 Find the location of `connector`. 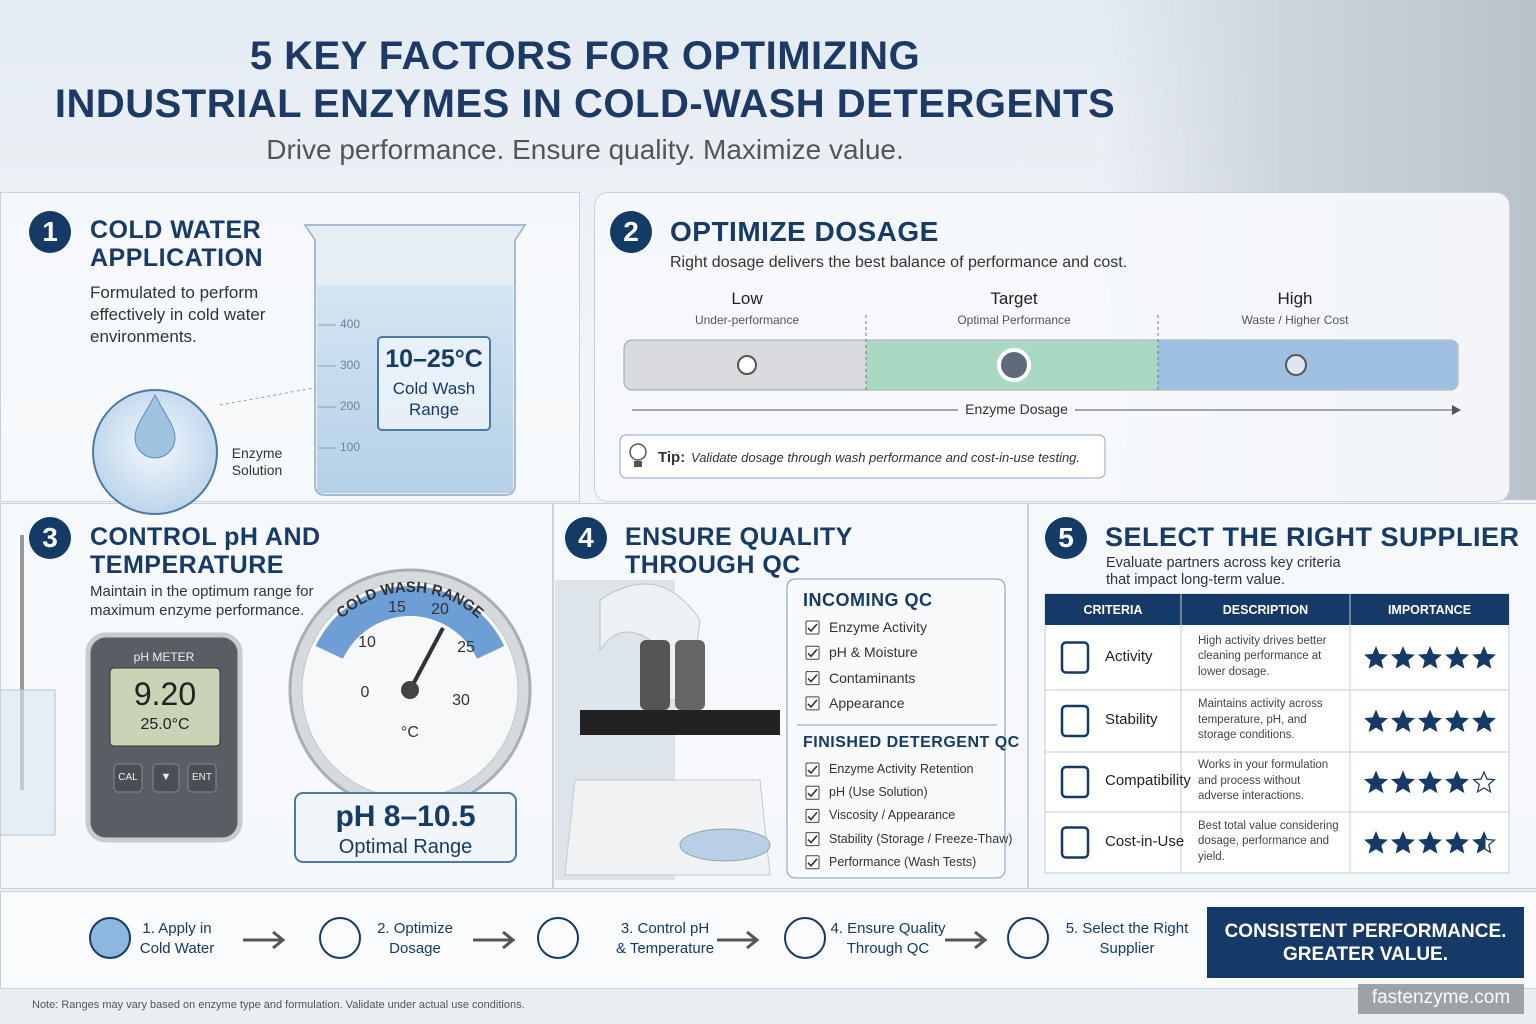

connector is located at coordinates (275, 395).